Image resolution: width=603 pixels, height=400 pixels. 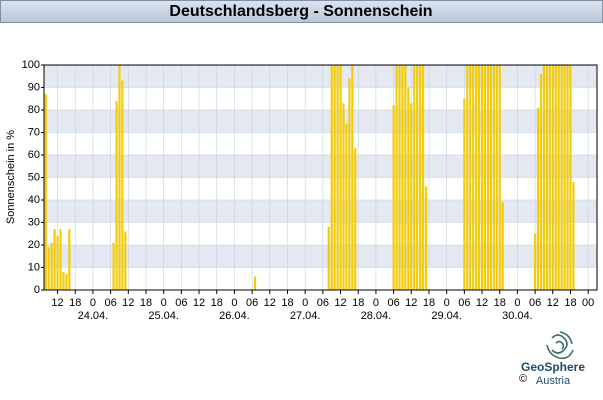 What do you see at coordinates (34, 87) in the screenshot?
I see `y-tick-label: 90` at bounding box center [34, 87].